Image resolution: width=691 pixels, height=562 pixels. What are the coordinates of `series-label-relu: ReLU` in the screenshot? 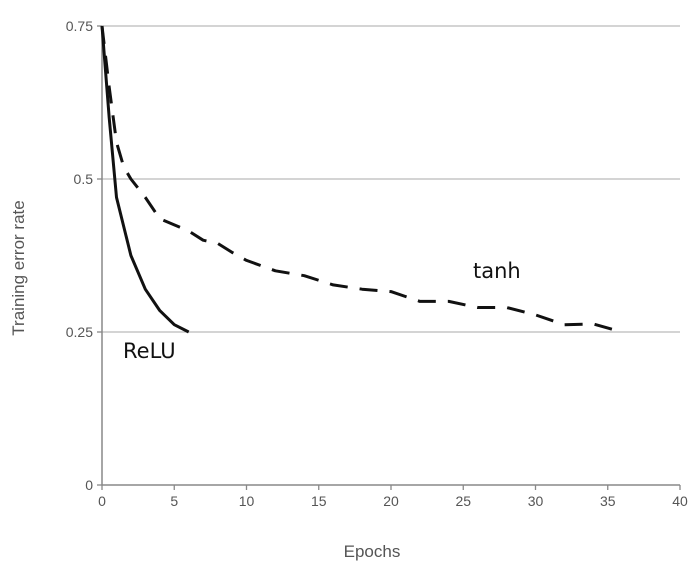 It's located at (149, 351).